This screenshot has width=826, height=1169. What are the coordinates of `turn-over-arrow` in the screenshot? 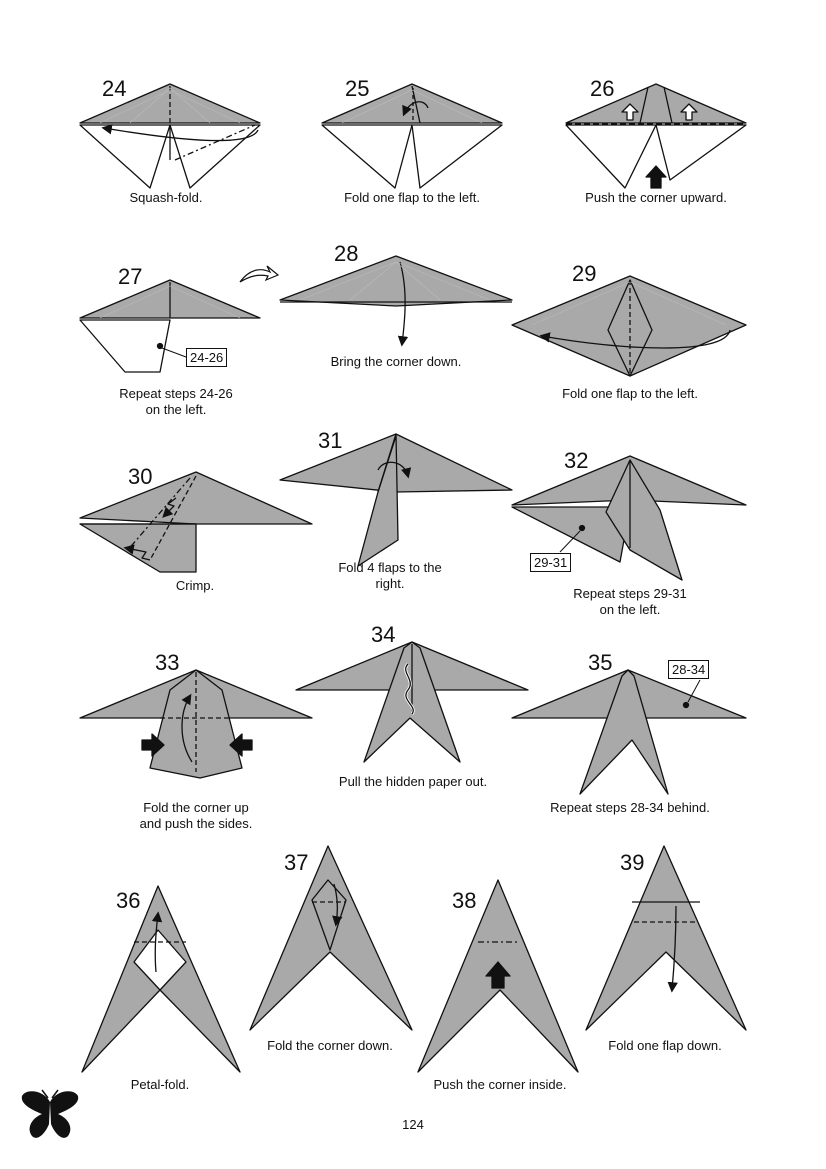 It's located at (259, 274).